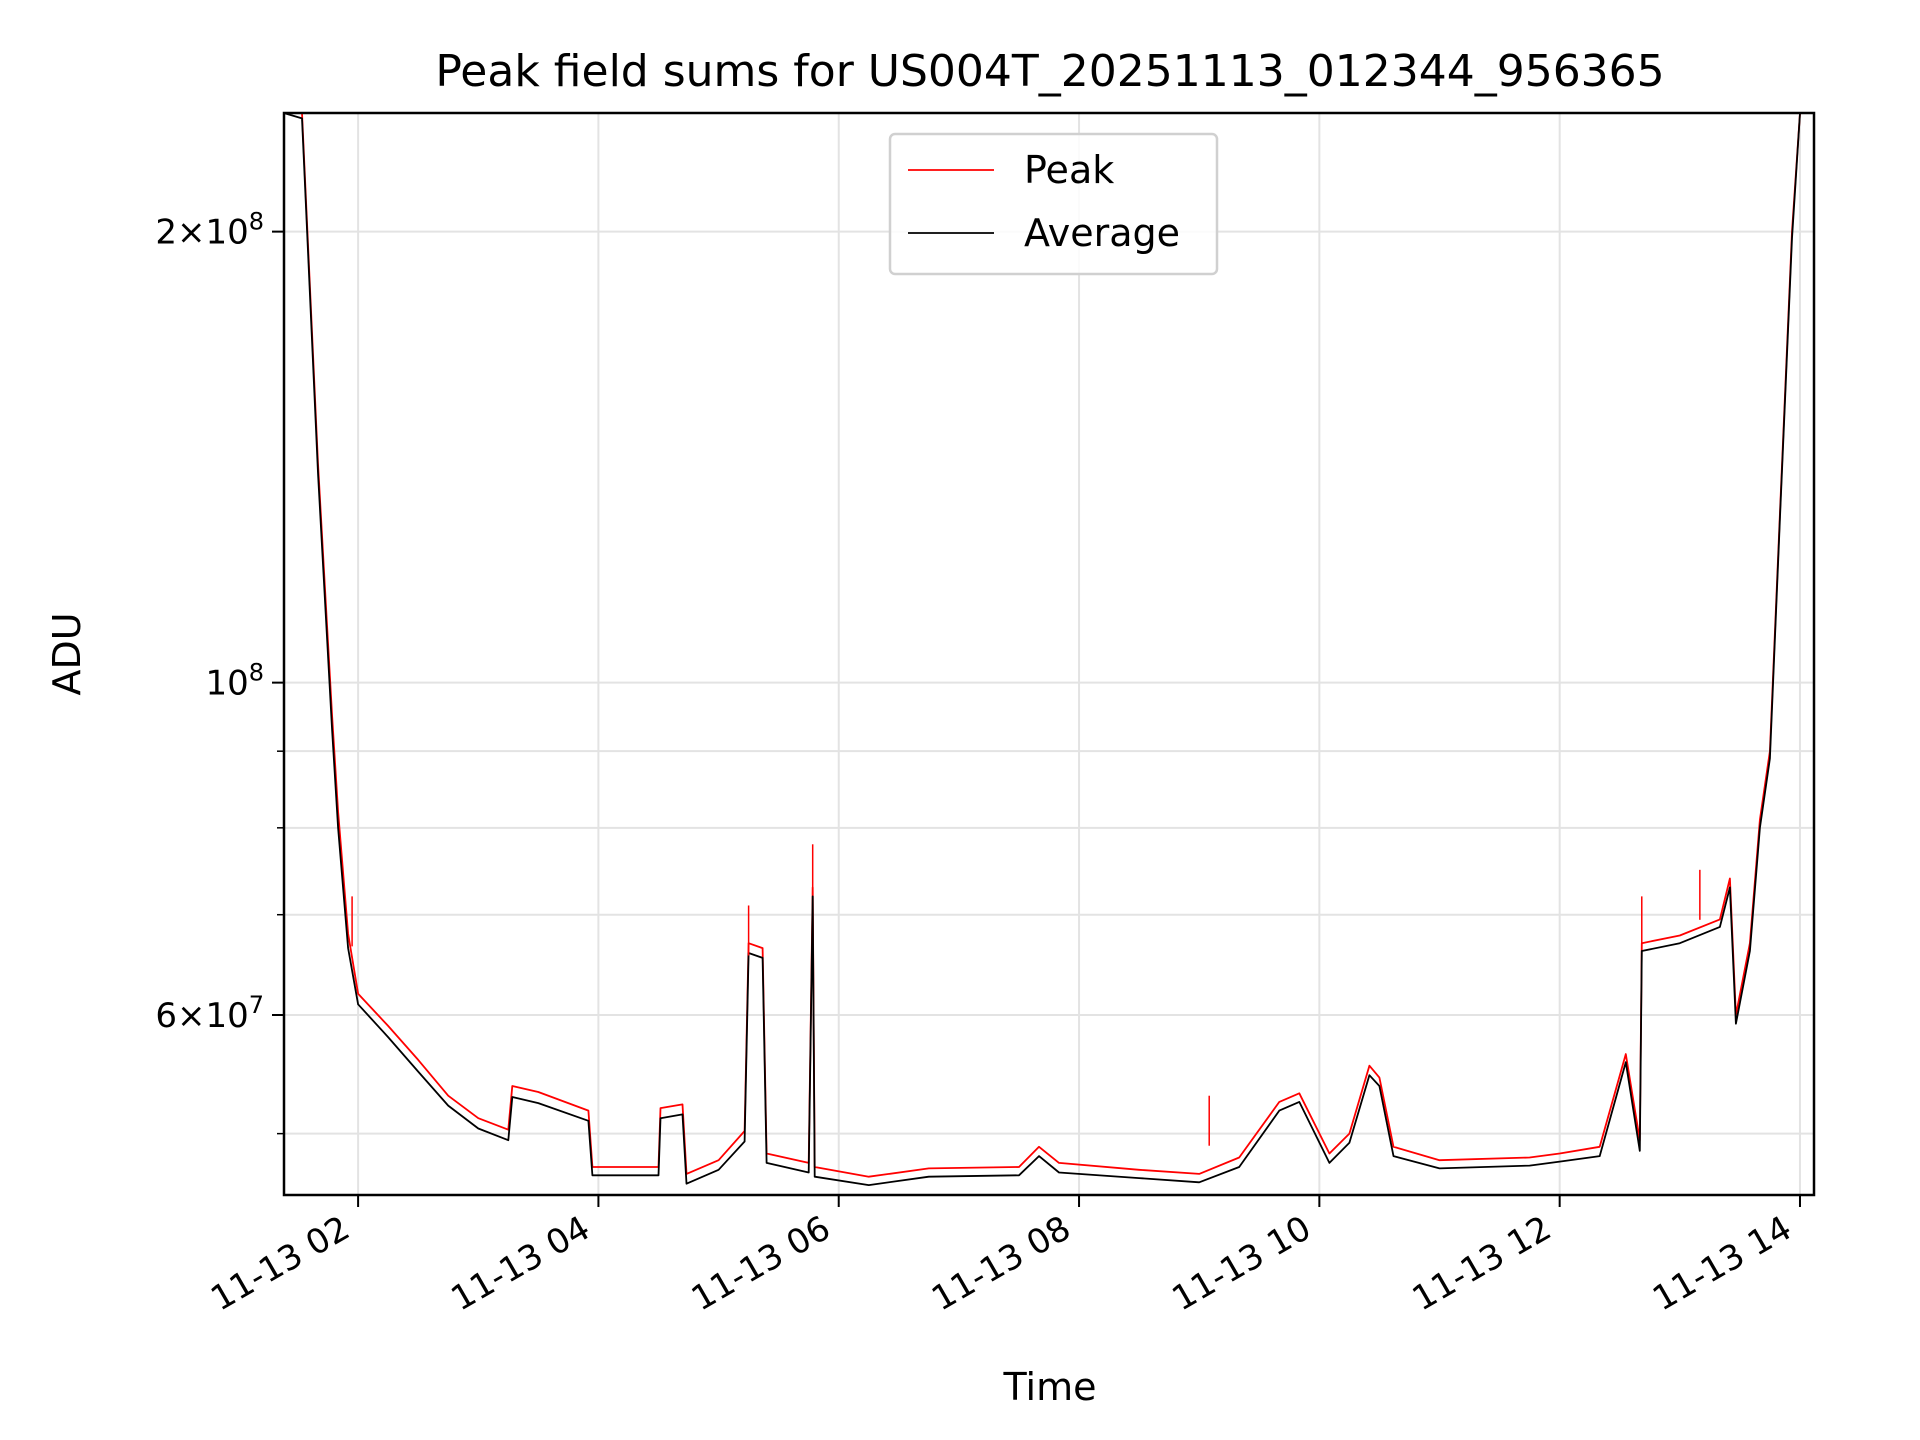 The width and height of the screenshot is (1920, 1440). What do you see at coordinates (1050, 1387) in the screenshot?
I see `x-axis-label: Time` at bounding box center [1050, 1387].